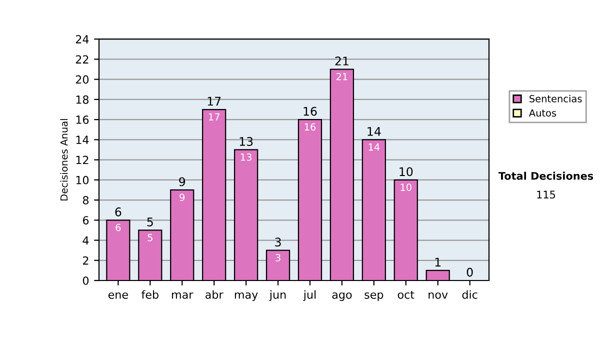  I want to click on total-label: 3, so click(278, 242).